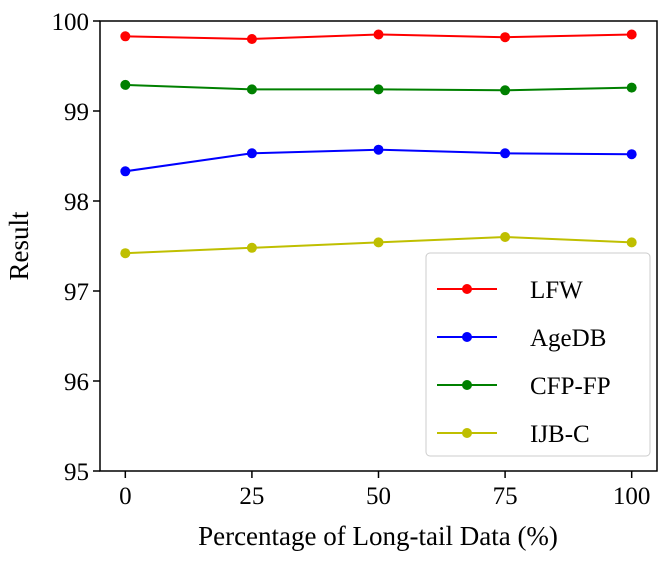  Describe the element at coordinates (378, 536) in the screenshot. I see `x-axis-label: Percentage of Long-tail Data (%)` at that location.